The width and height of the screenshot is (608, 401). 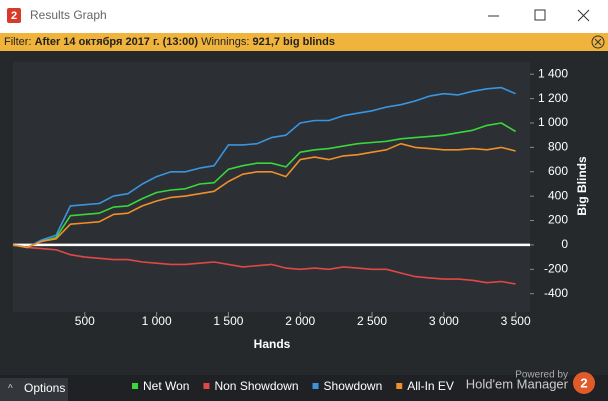 What do you see at coordinates (225, 42) in the screenshot?
I see `winnings-label: Winnings:` at bounding box center [225, 42].